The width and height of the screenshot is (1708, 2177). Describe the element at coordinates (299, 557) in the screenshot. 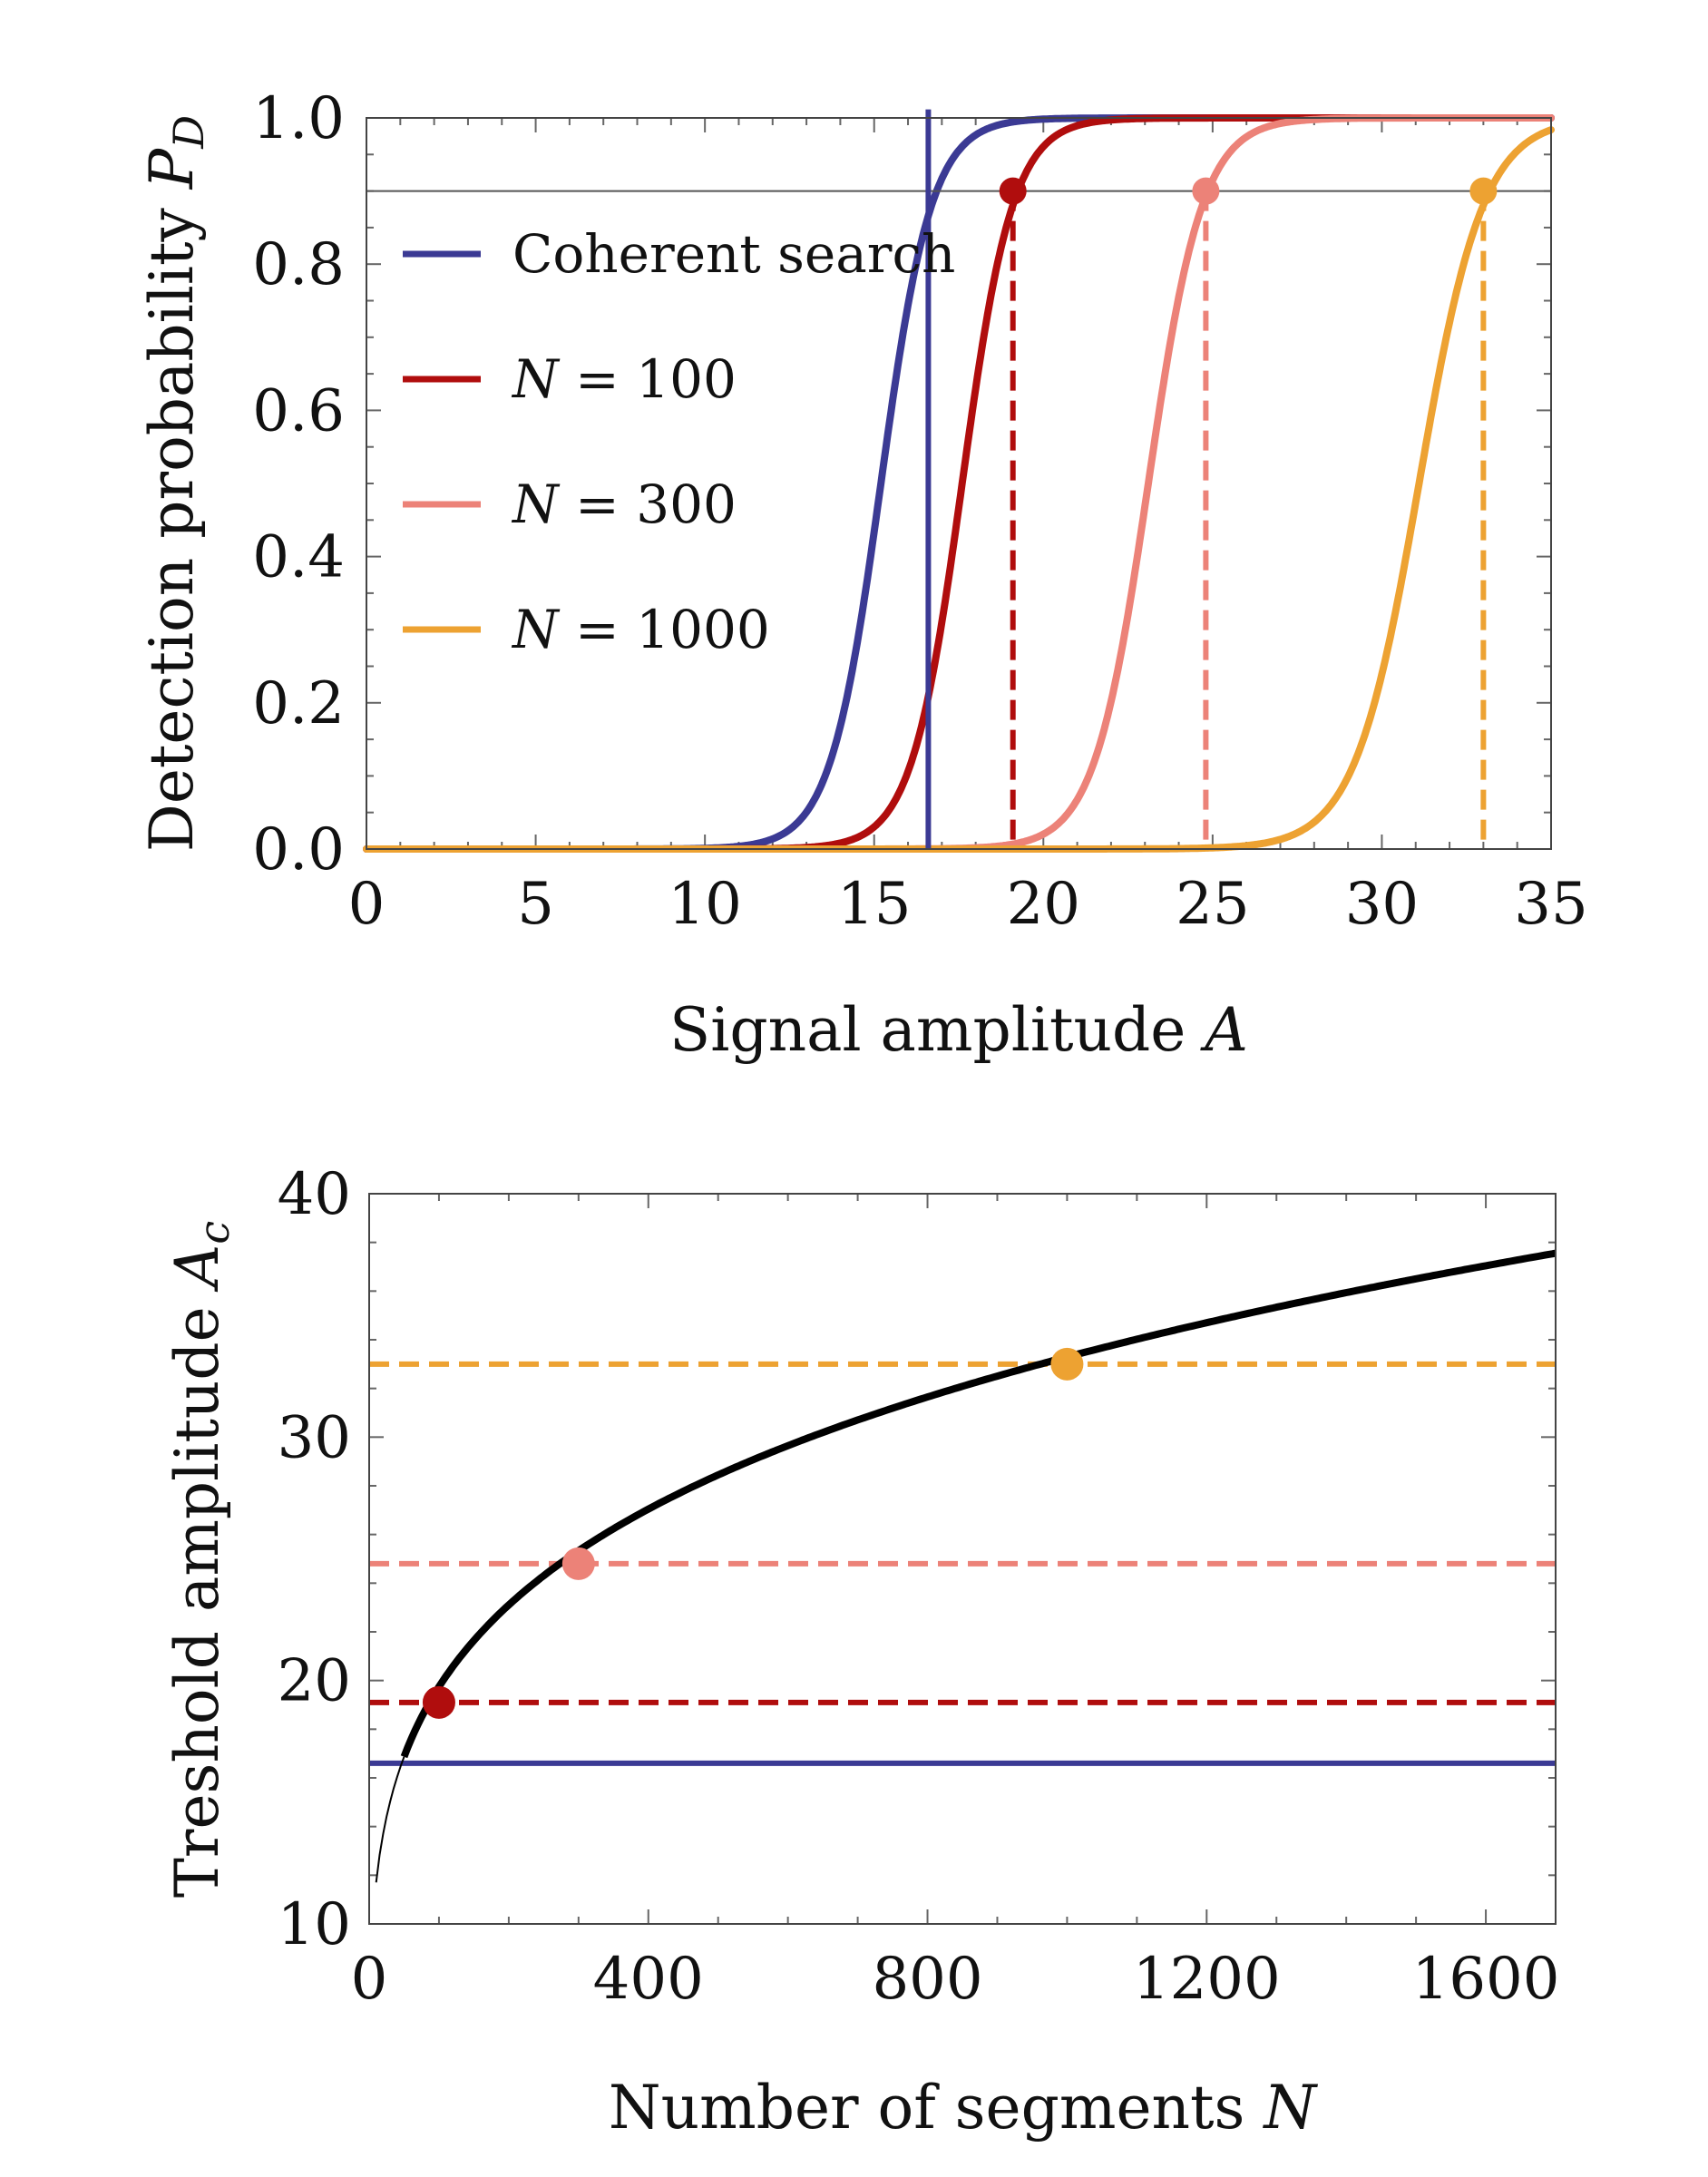

I see `y-tick-label: 0.4` at that location.